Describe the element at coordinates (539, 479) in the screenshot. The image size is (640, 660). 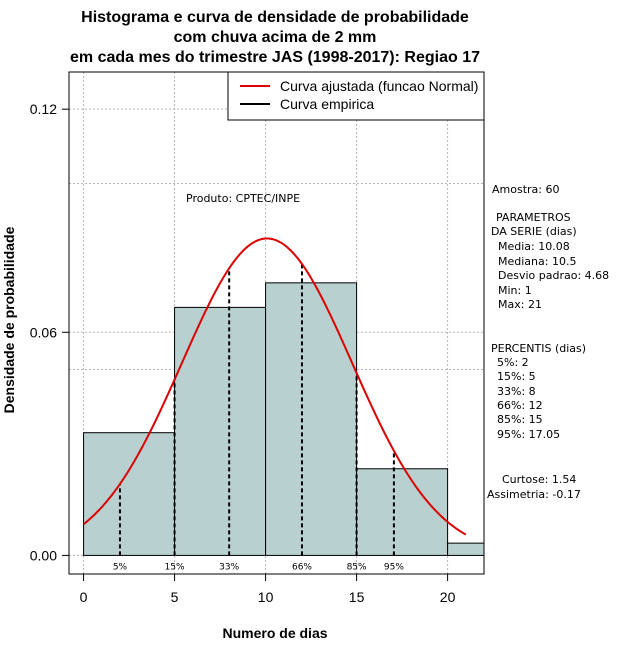
I see `kurtosis: Curtose: 1.54` at that location.